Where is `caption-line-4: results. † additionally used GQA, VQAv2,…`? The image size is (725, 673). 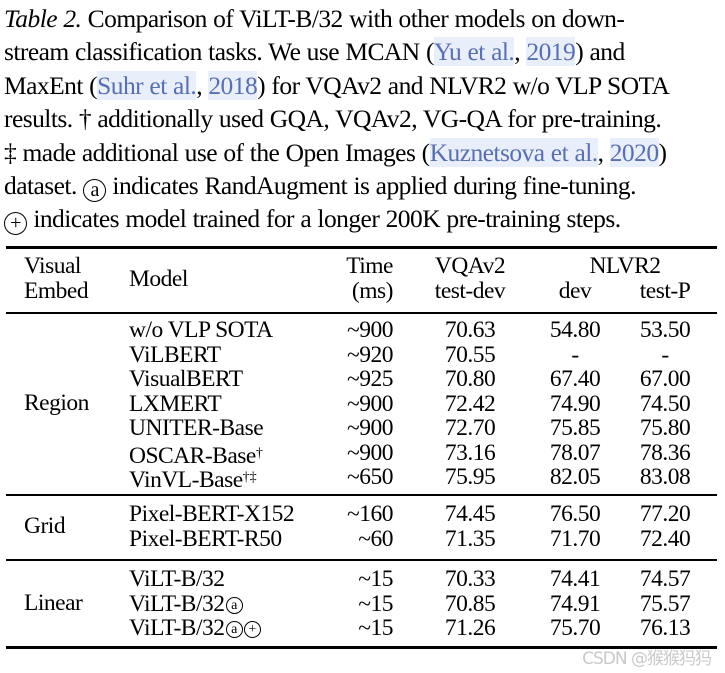
caption-line-4: results. † additionally used GQA, VQAv2,… is located at coordinates (333, 119).